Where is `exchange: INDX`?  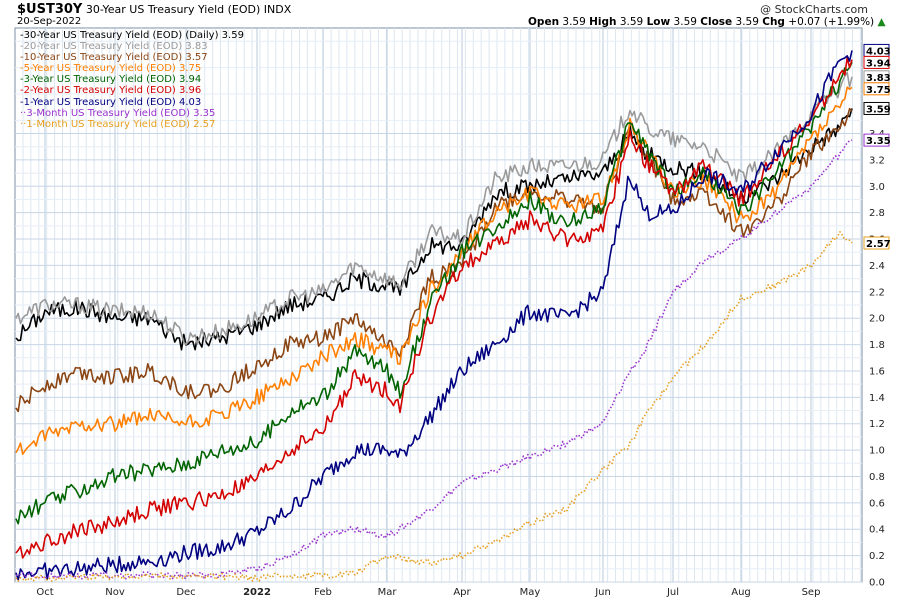 exchange: INDX is located at coordinates (277, 9).